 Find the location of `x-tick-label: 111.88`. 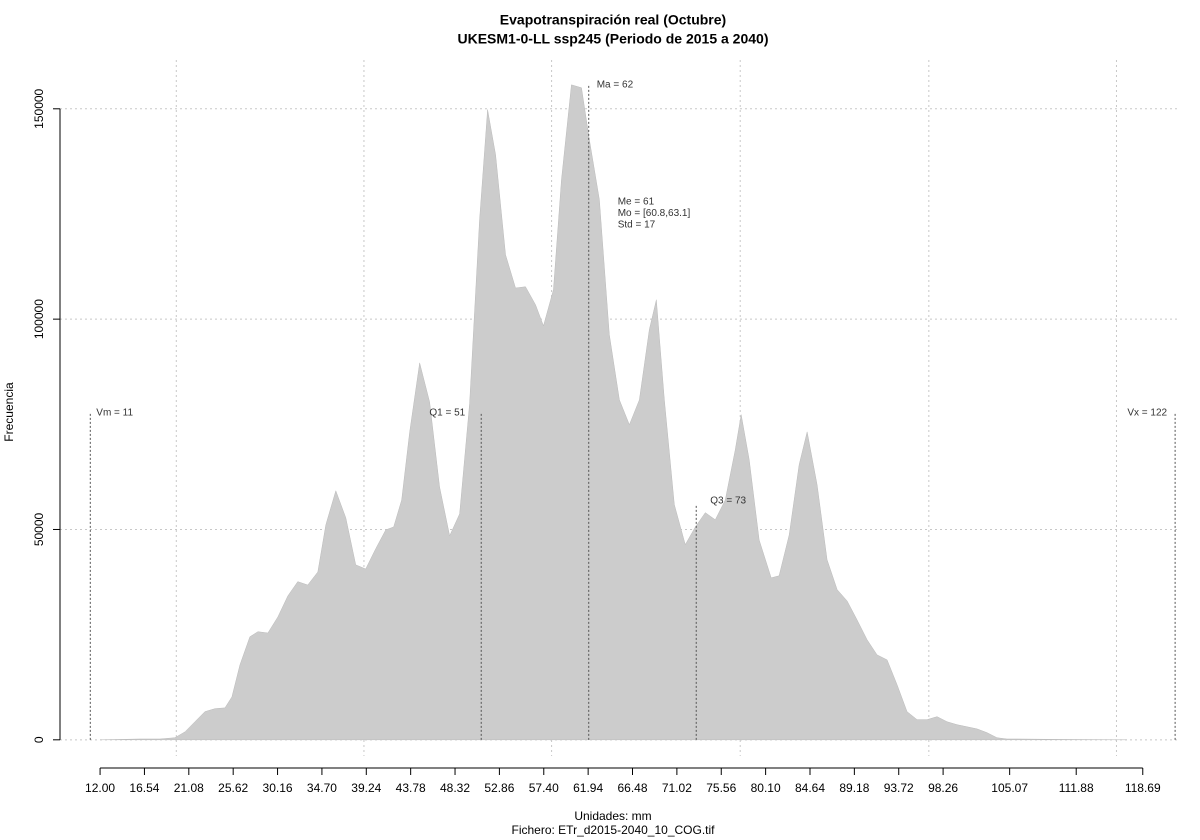

x-tick-label: 111.88 is located at coordinates (1076, 788).